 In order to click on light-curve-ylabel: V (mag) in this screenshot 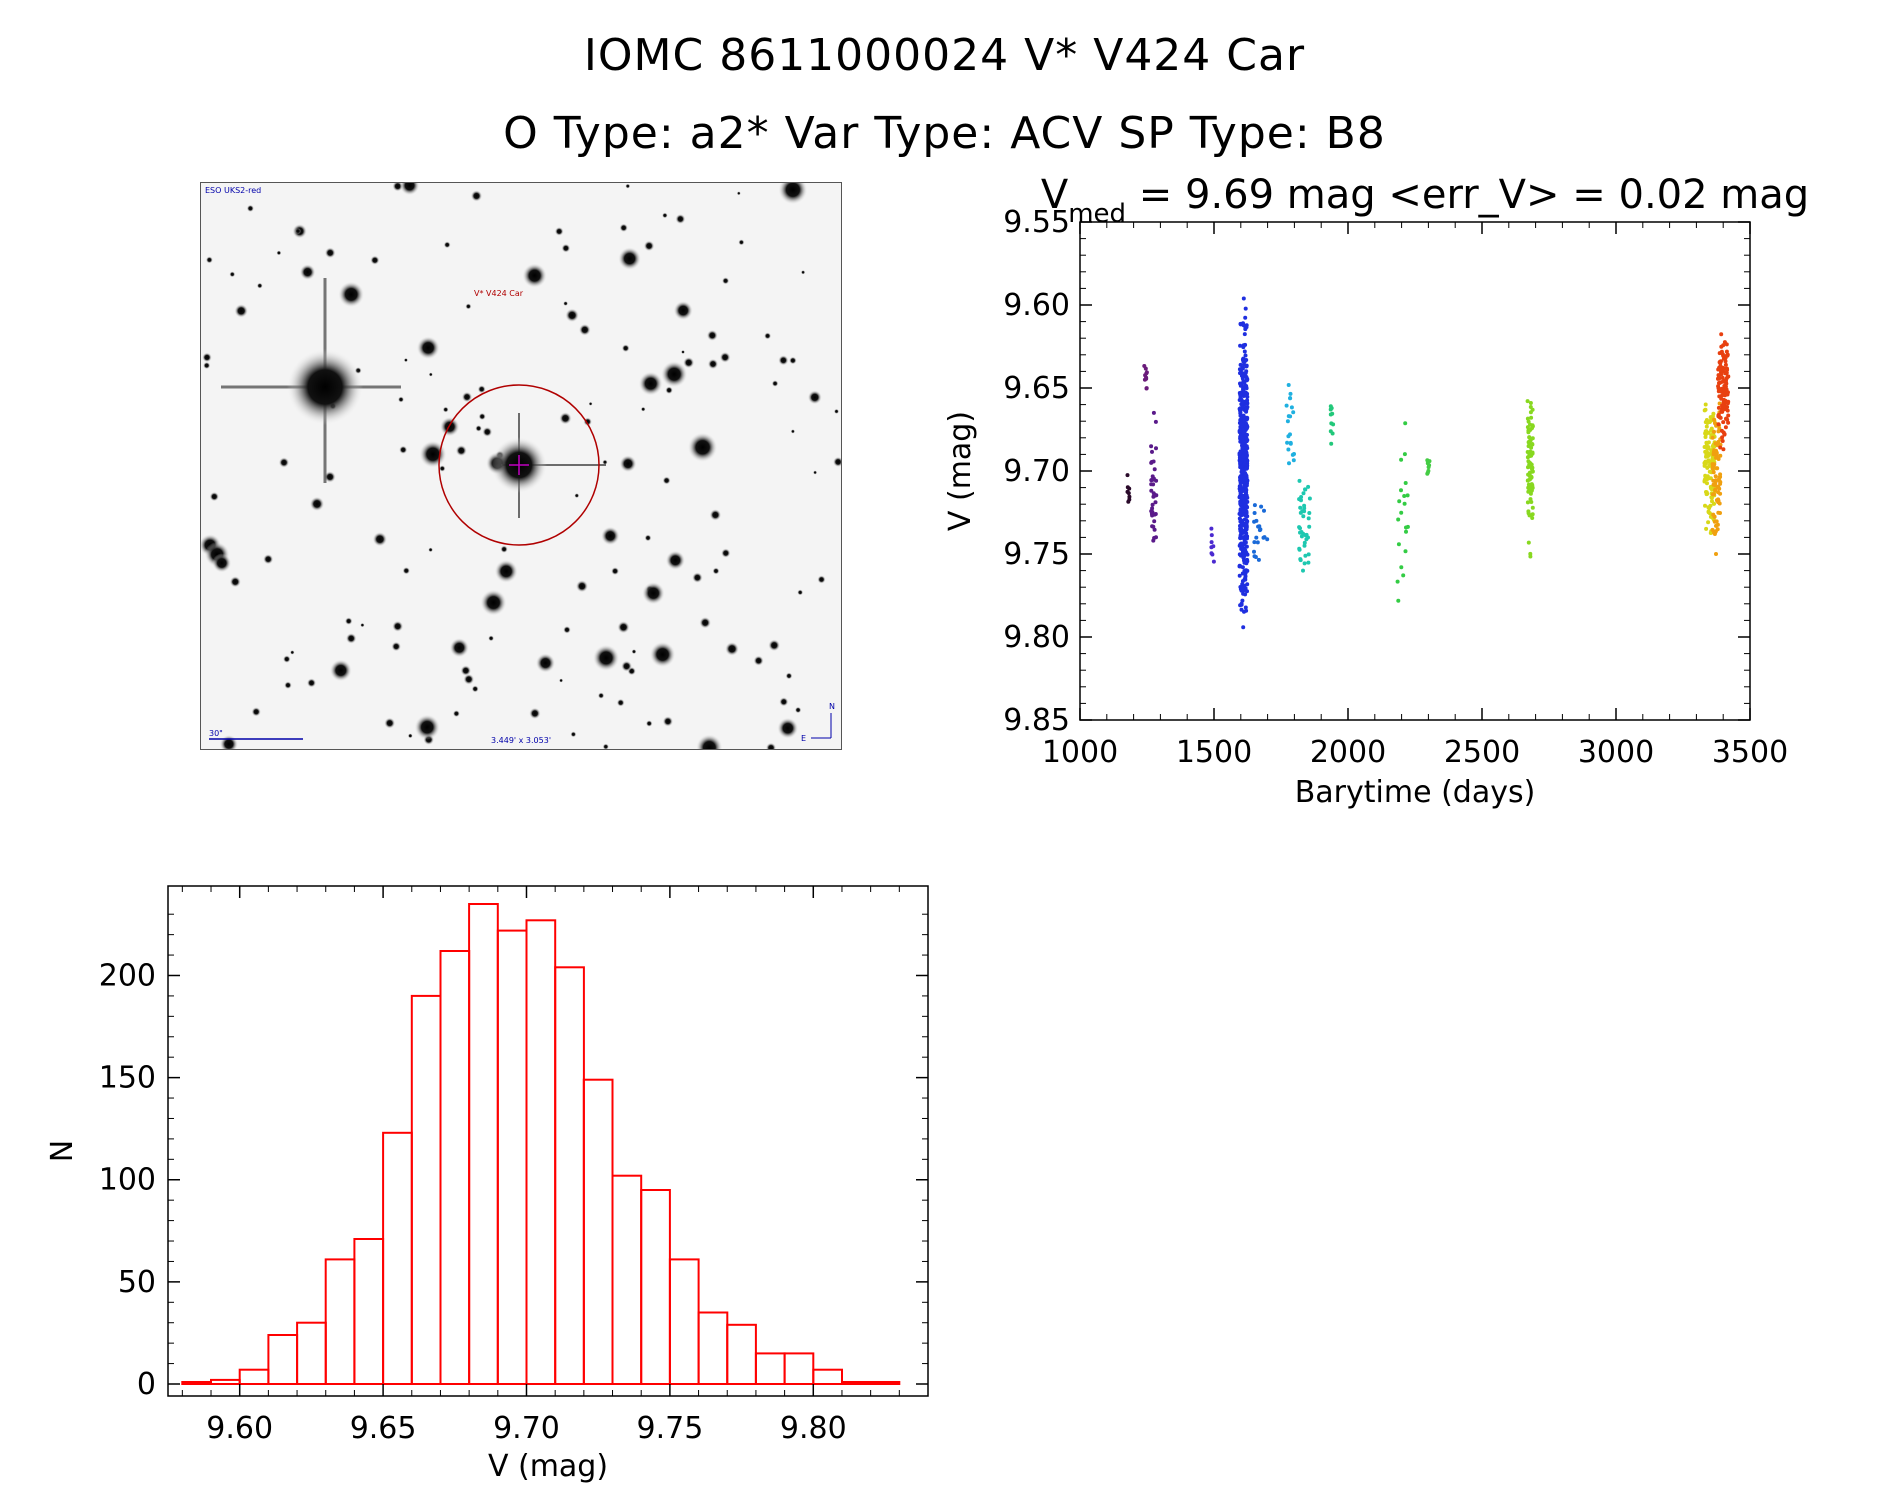, I will do `click(960, 471)`.